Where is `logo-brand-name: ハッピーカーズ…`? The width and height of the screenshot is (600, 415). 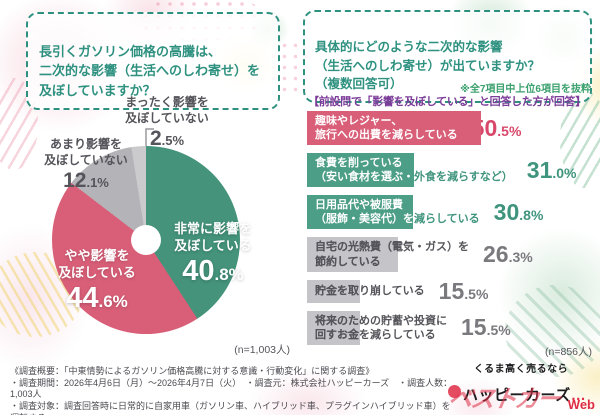
logo-brand-name: ハッピーカーズ… is located at coordinates (525, 395).